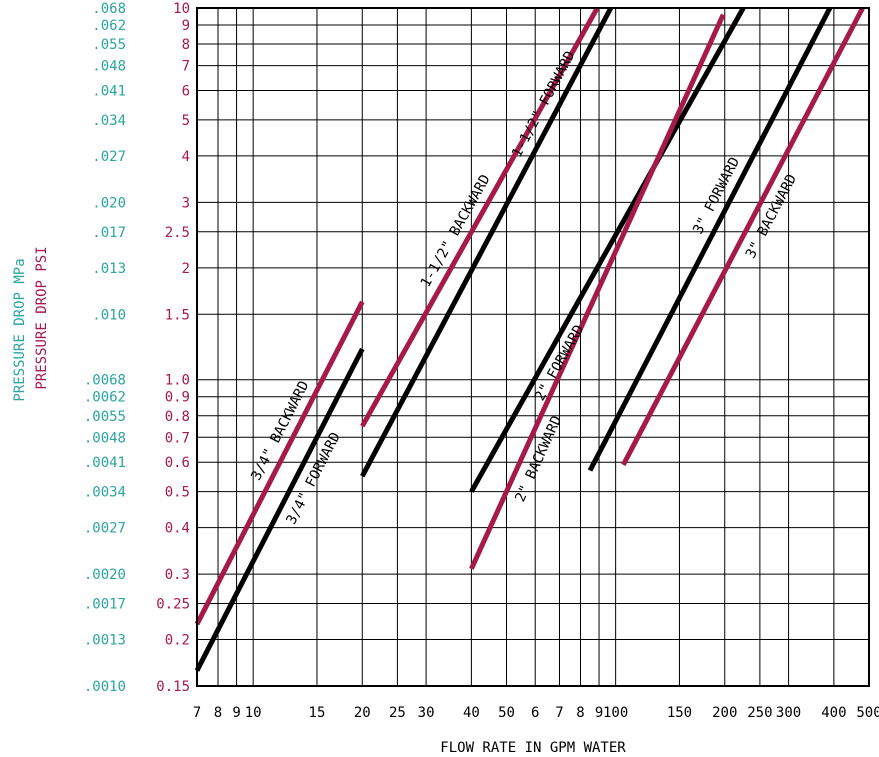 The height and width of the screenshot is (757, 879). What do you see at coordinates (724, 713) in the screenshot?
I see `x-tick-label: 200` at bounding box center [724, 713].